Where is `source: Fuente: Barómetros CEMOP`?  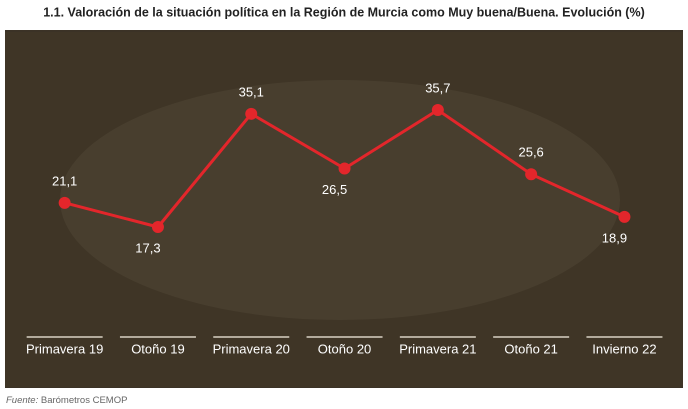 source: Fuente: Barómetros CEMOP is located at coordinates (66, 400).